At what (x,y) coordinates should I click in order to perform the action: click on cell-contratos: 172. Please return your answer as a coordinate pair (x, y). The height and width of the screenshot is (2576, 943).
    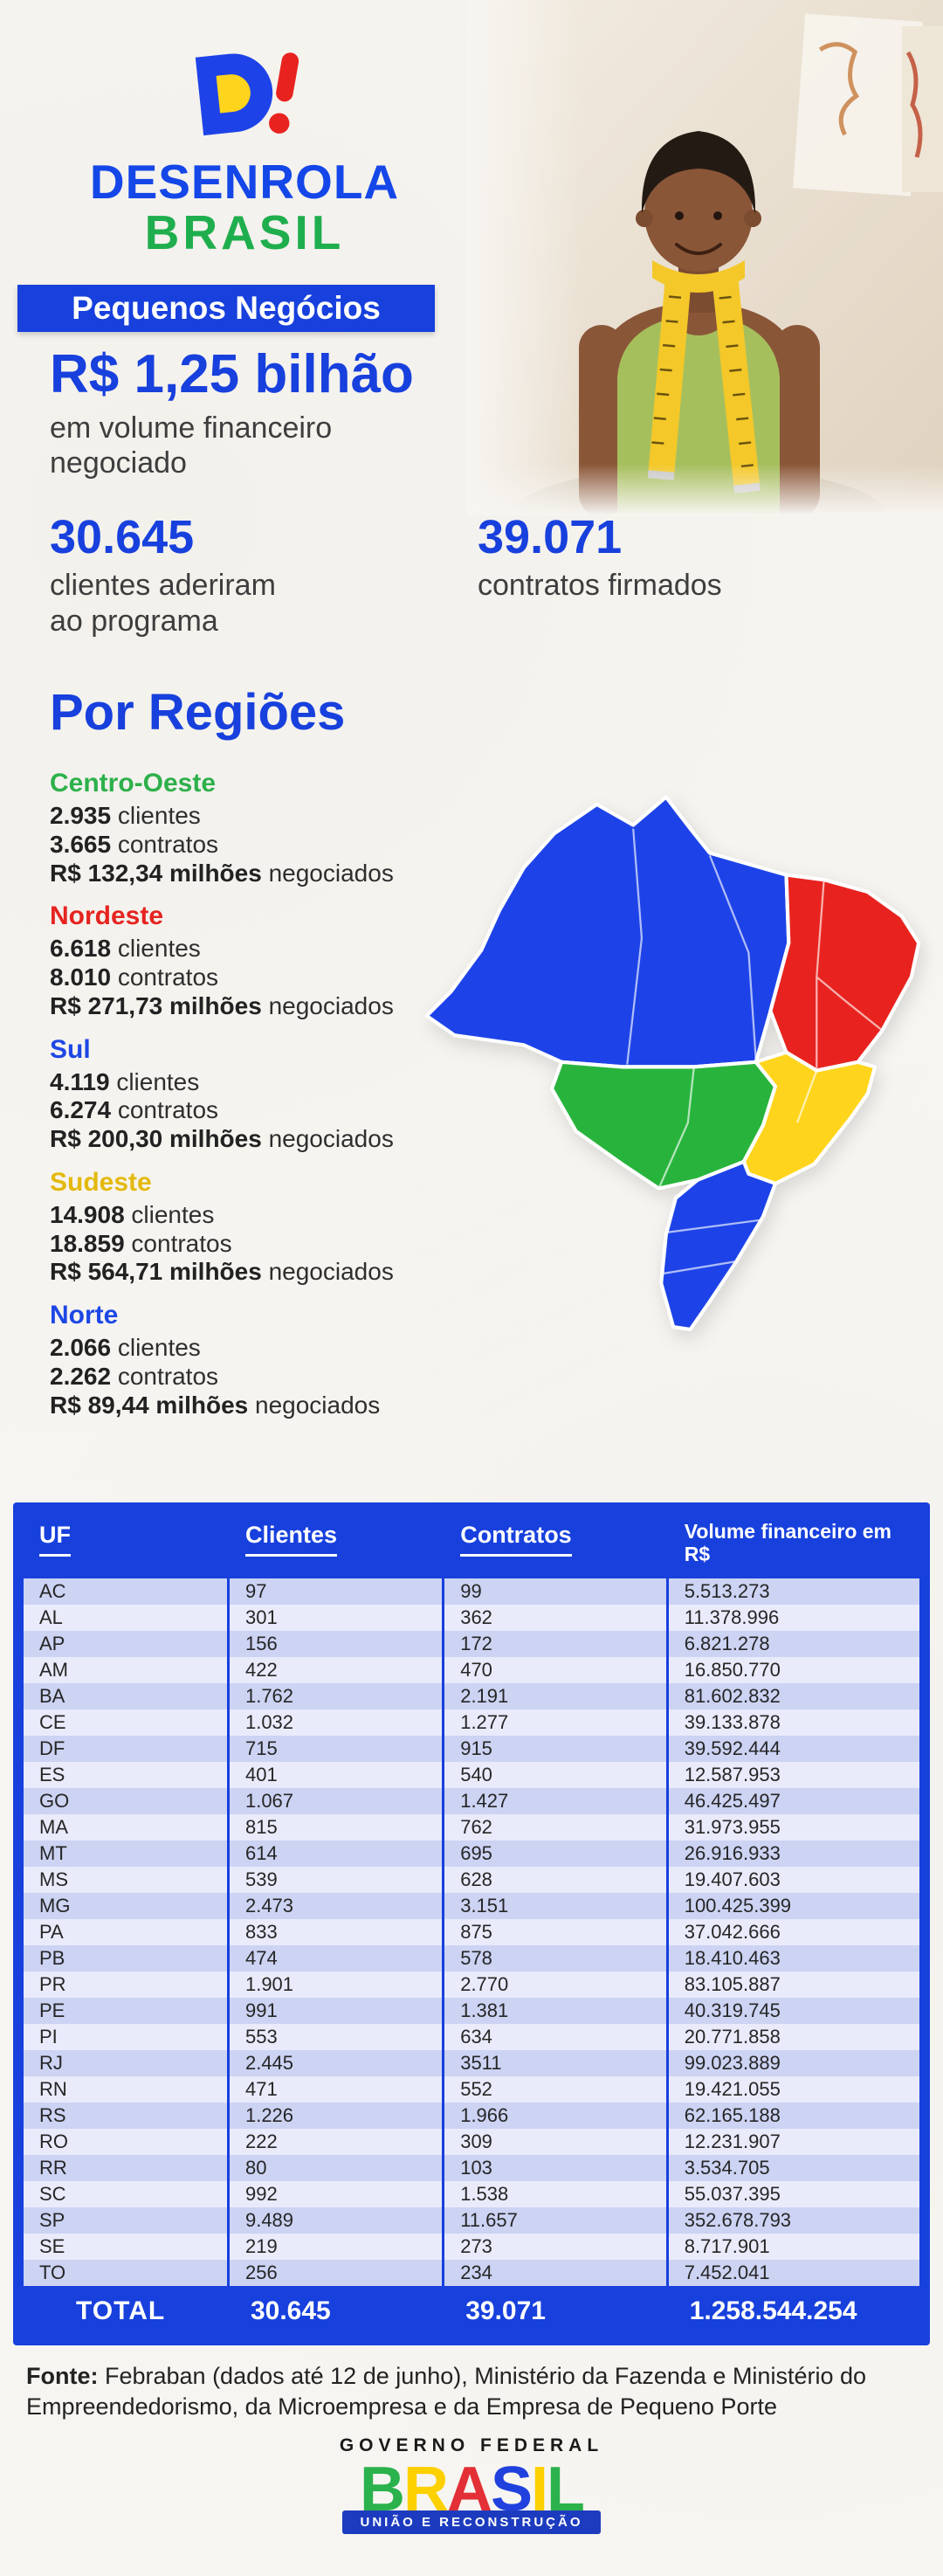
    Looking at the image, I should click on (556, 1643).